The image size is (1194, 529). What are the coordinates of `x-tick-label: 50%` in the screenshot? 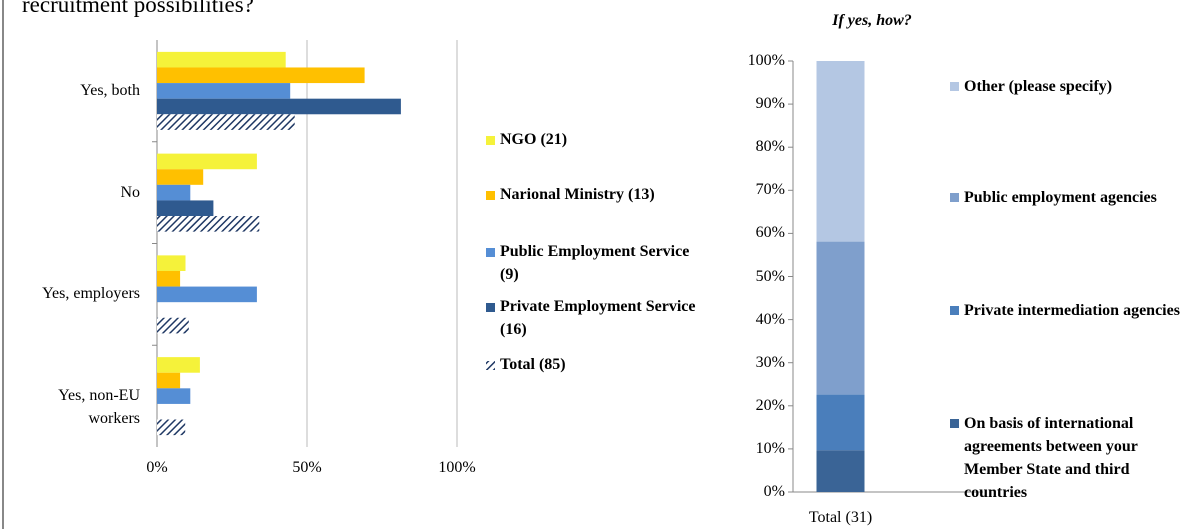 It's located at (307, 467).